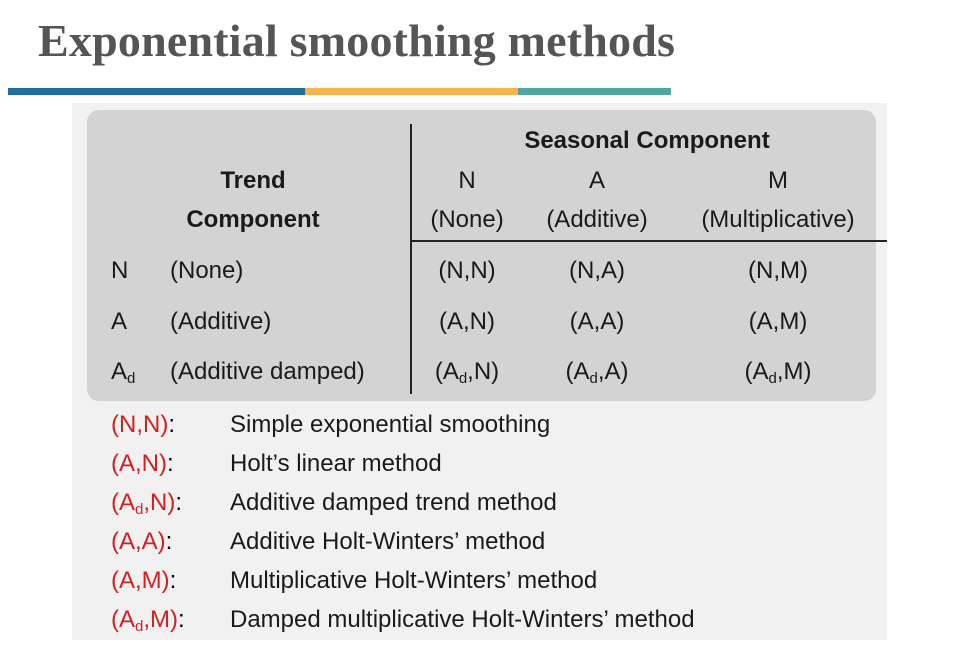 The width and height of the screenshot is (971, 659). Describe the element at coordinates (207, 270) in the screenshot. I see `trend-row-label: (None)` at that location.